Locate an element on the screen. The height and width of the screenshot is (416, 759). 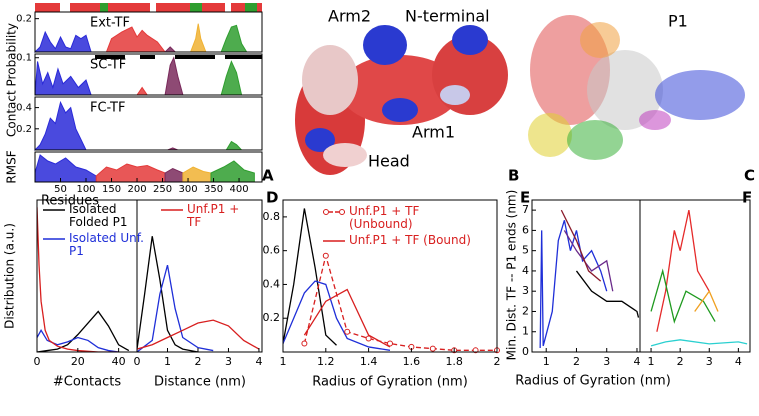
legend-entry: Unf.P1 + TF (Unbound) is located at coordinates (396, 218).